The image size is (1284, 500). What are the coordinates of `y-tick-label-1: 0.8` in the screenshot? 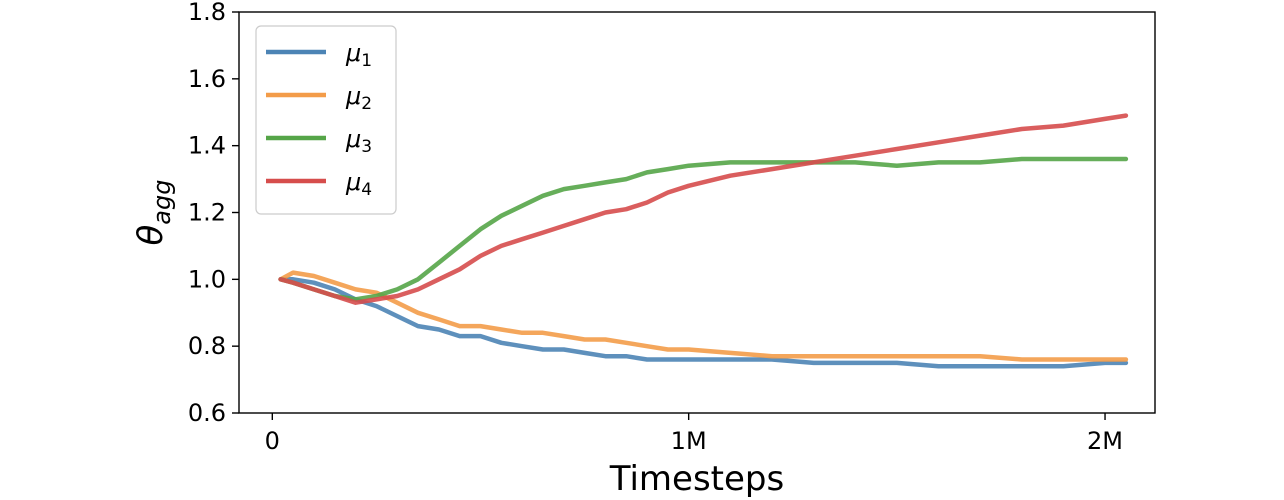 It's located at (207, 346).